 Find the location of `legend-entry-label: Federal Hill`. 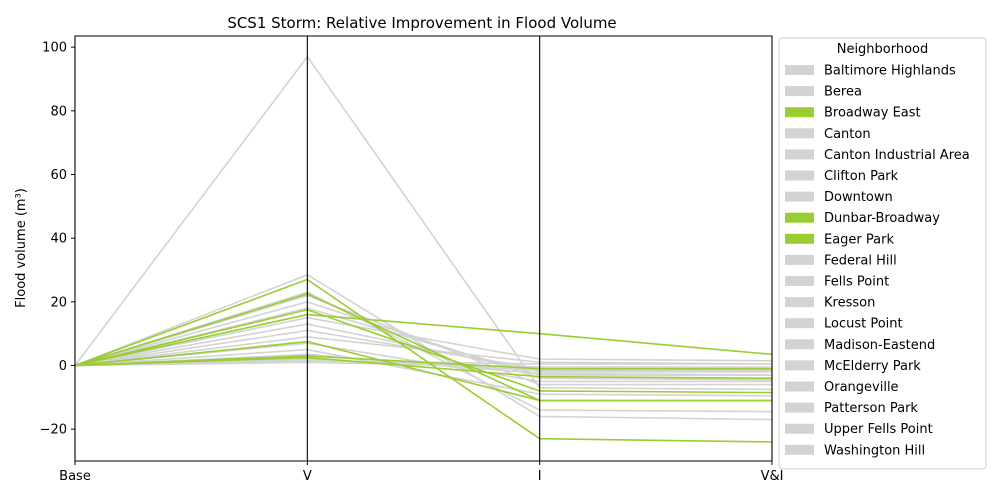

legend-entry-label: Federal Hill is located at coordinates (860, 260).